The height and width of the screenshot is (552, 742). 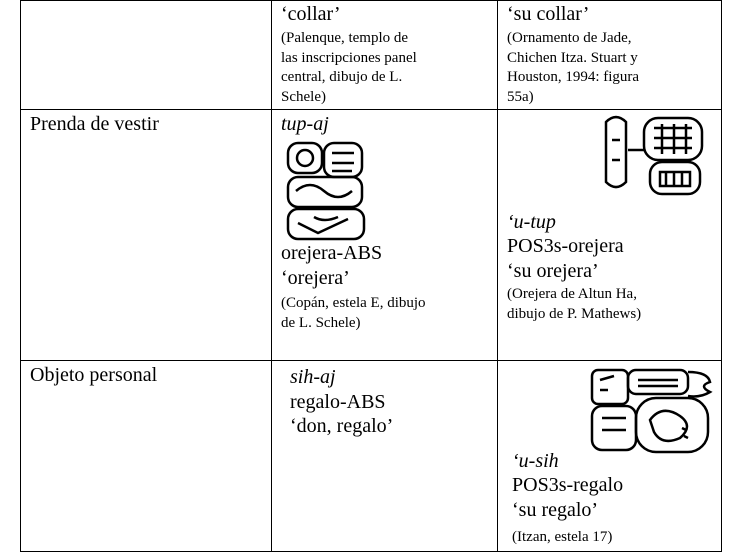 I want to click on row-label: Prenda de vestir, so click(x=94, y=124).